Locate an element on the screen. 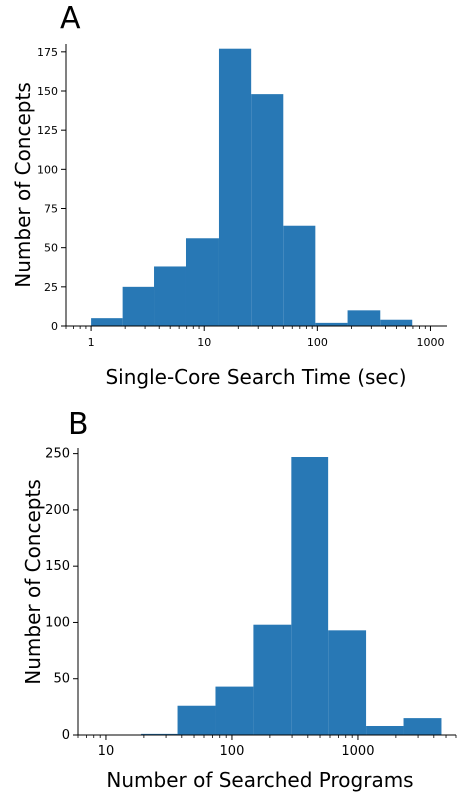  panel-a-y-tick-label: 0 is located at coordinates (54, 326).